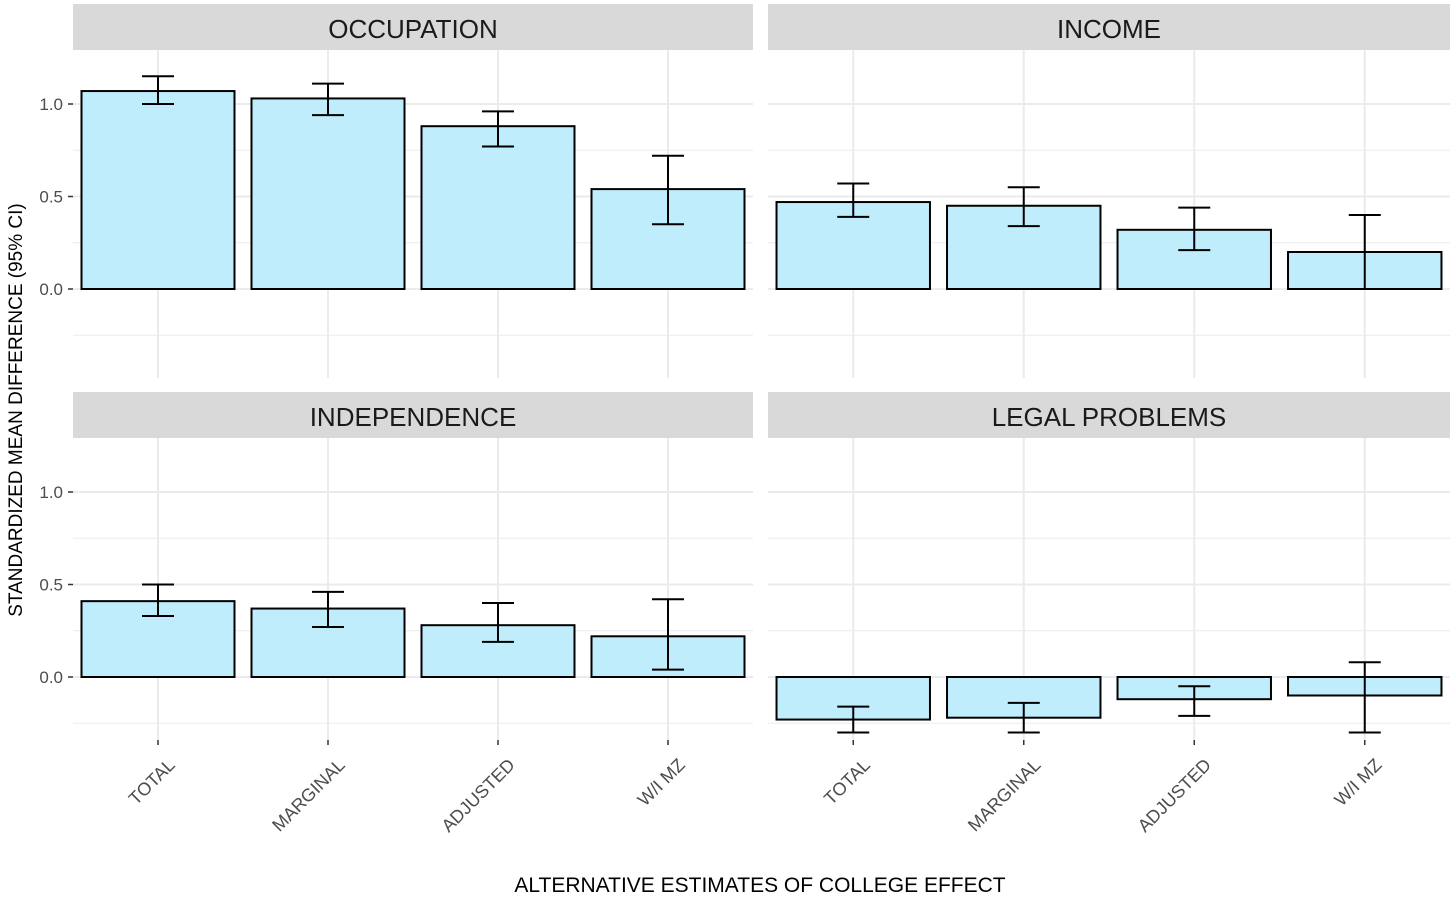 Image resolution: width=1456 pixels, height=899 pixels. I want to click on x-axis-title: ALTERNATIVE ESTIMATES OF COLLEGE EFFECT, so click(759, 885).